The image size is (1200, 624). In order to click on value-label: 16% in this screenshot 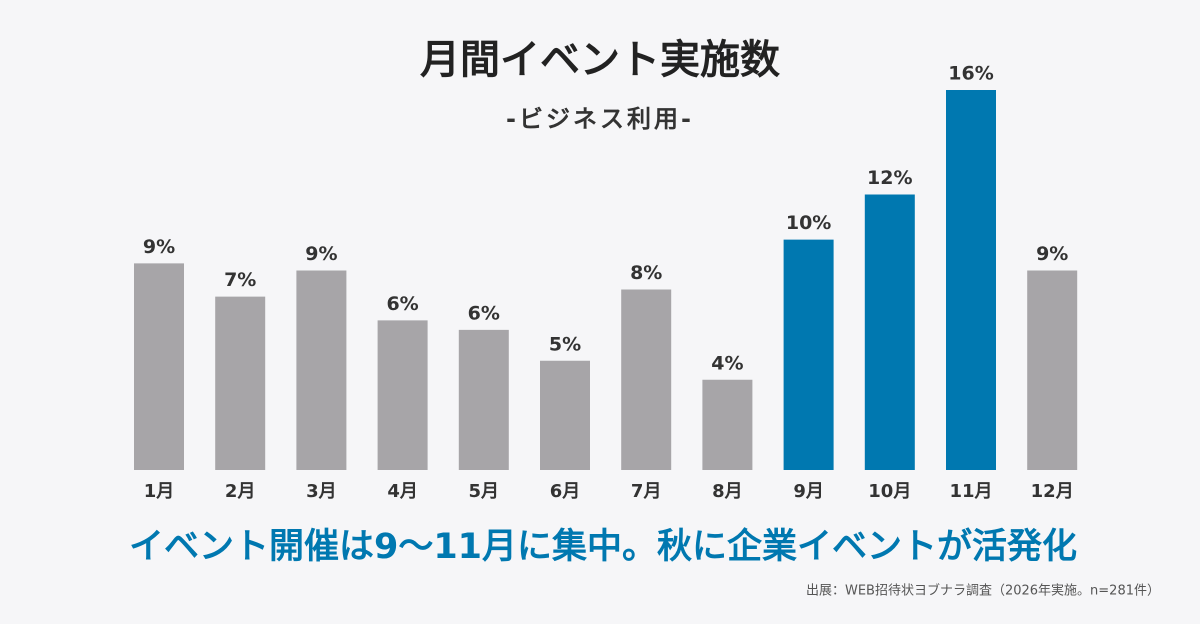, I will do `click(970, 74)`.